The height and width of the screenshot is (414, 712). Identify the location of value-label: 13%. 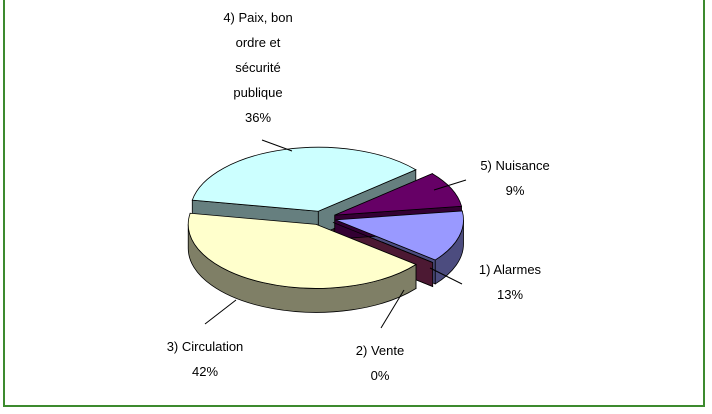
(510, 294).